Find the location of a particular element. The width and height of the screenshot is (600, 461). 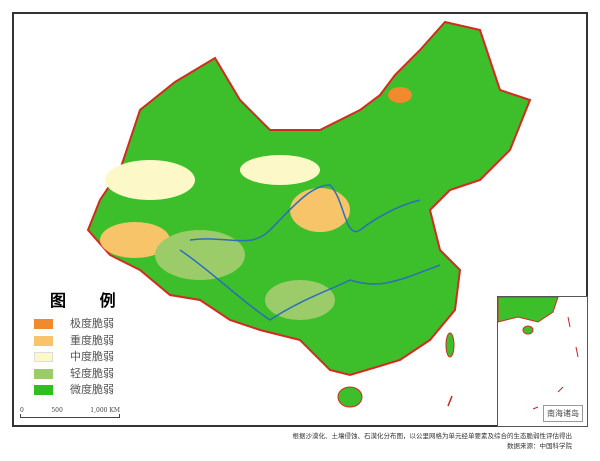

southwest-region is located at coordinates (300, 300).